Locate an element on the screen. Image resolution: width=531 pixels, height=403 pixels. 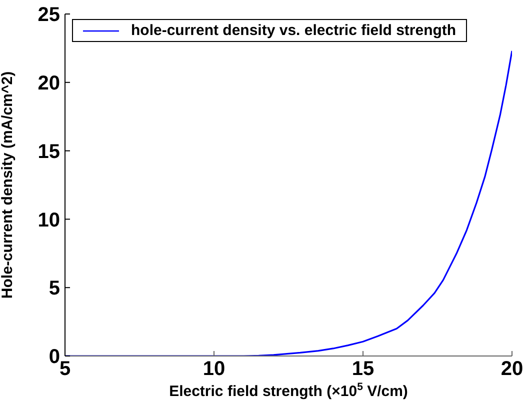
y-tick-label: 25 is located at coordinates (49, 15).